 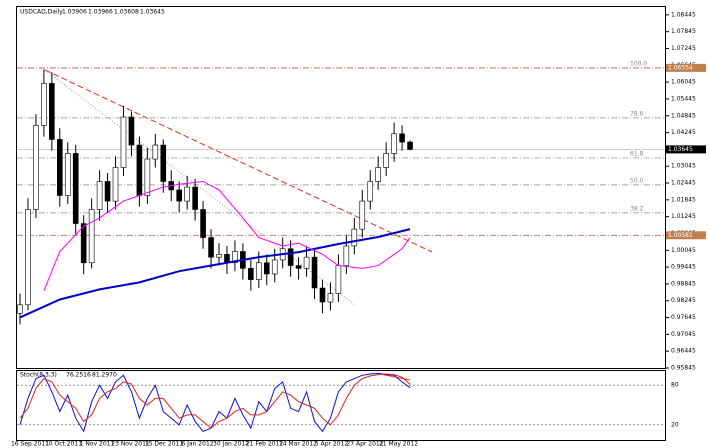 What do you see at coordinates (683, 351) in the screenshot?
I see `y-tick-label: 0.96445` at bounding box center [683, 351].